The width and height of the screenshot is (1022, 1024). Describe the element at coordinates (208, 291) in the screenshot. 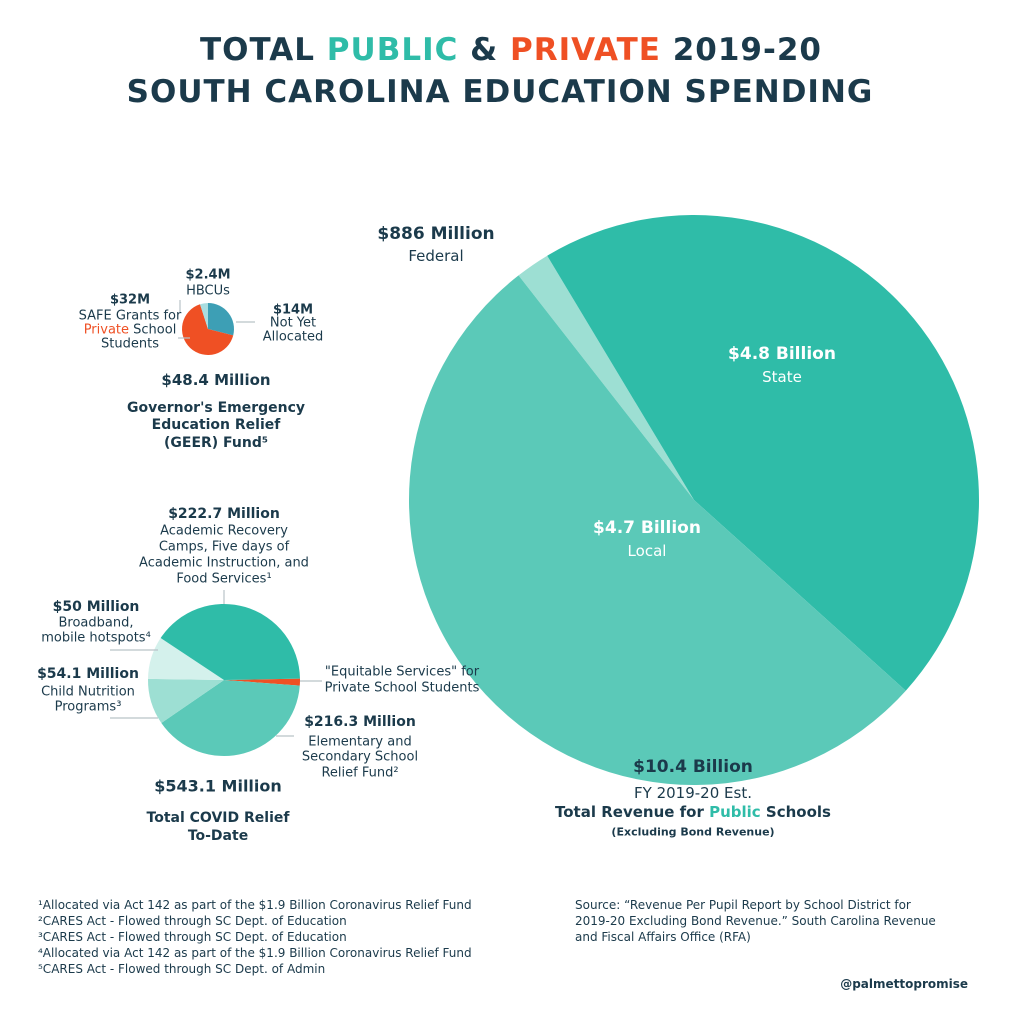

I see `hbcu-label: HBCUs` at that location.